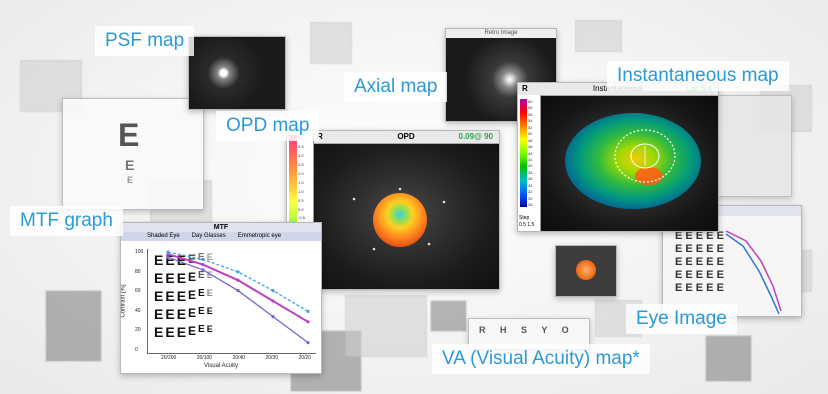 This screenshot has height=394, width=828. I want to click on scale-tick: 3.0, so click(301, 155).